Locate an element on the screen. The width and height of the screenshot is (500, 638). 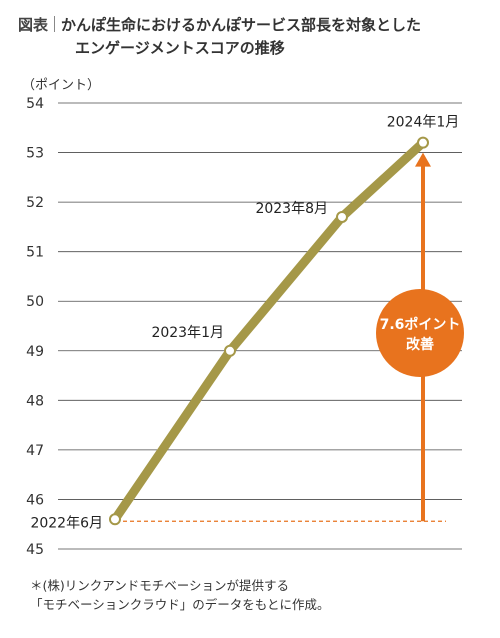
footnote-line-1: ＊(株)リンクアンドモチベーションが提供する is located at coordinates (160, 585).